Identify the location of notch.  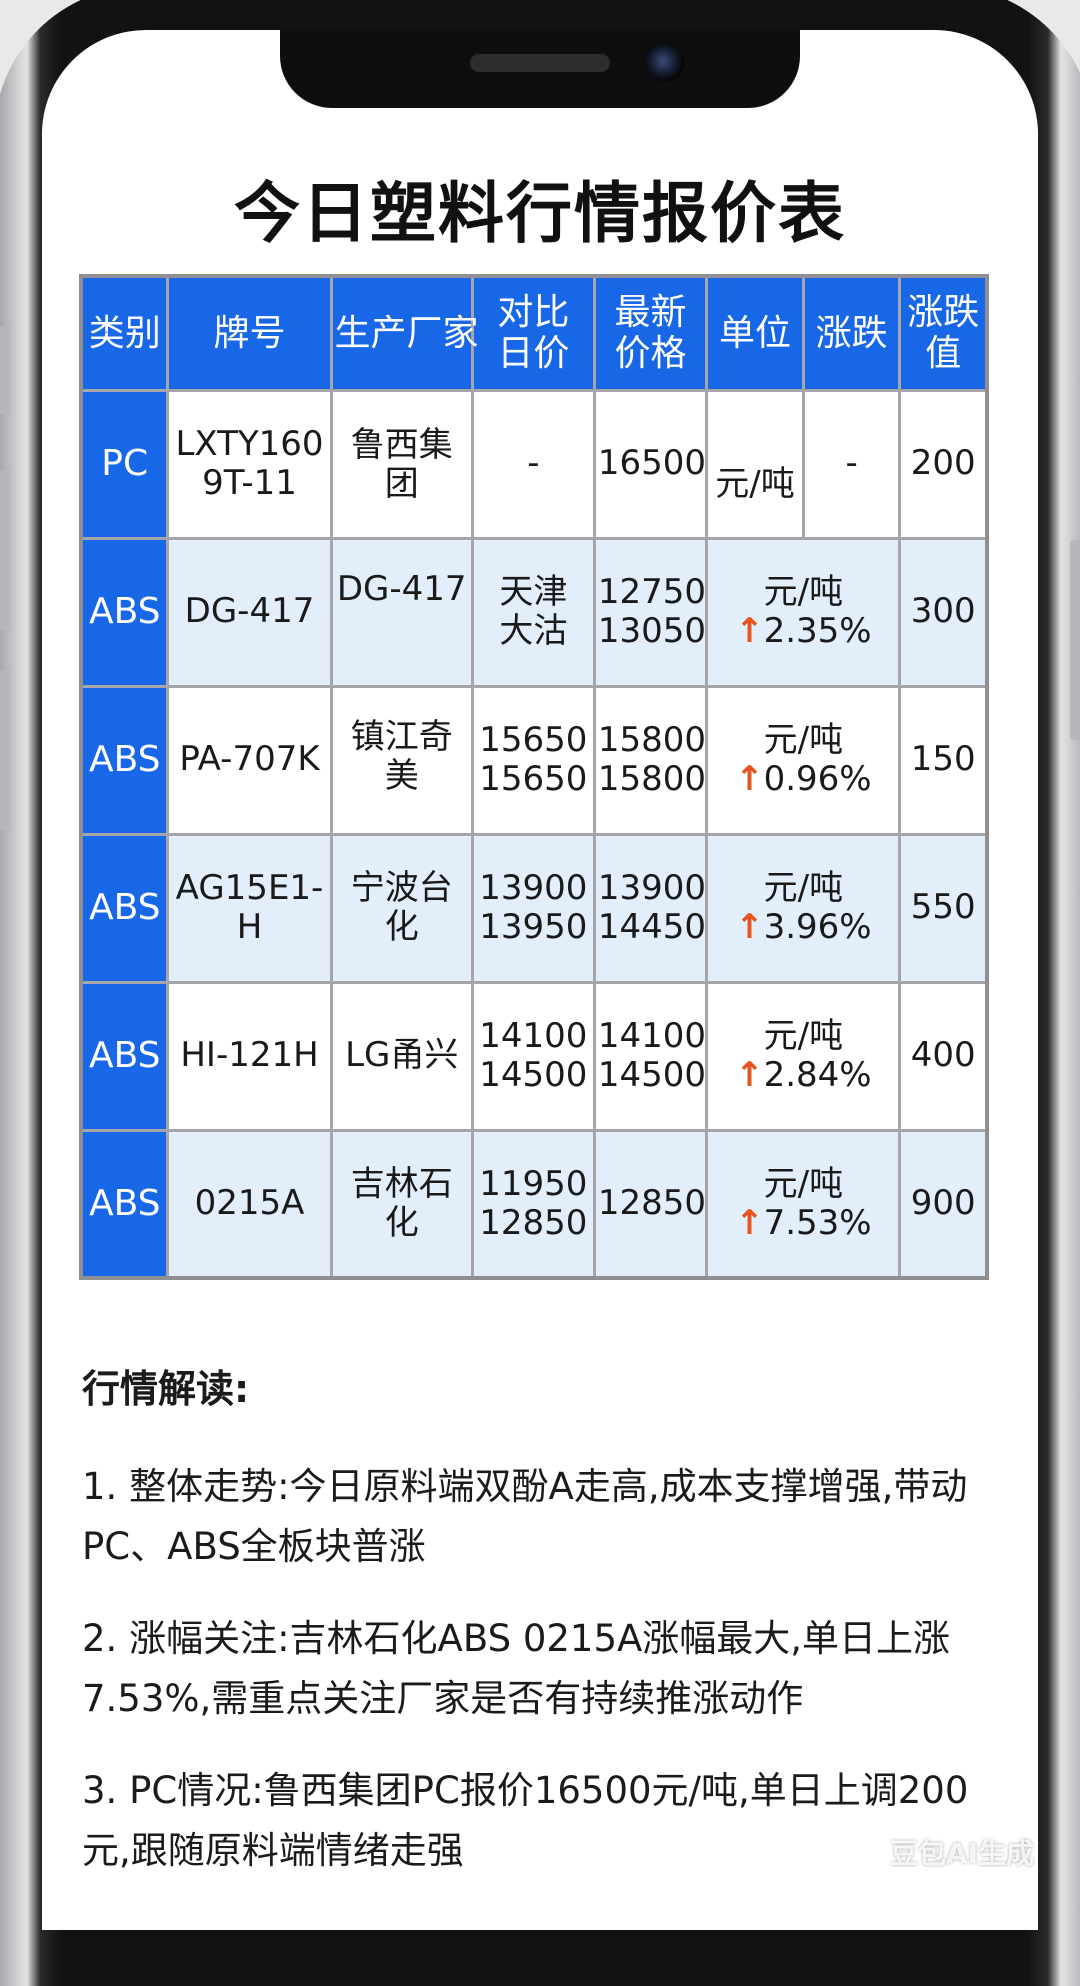
(540, 69).